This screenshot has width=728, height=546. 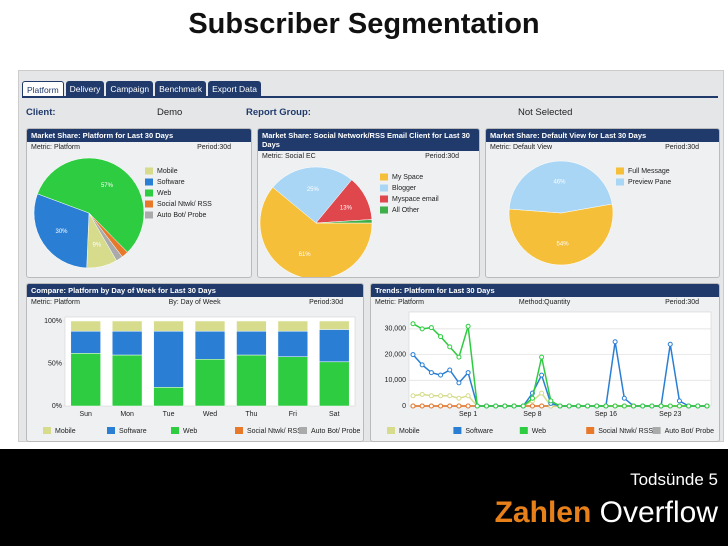 I want to click on group-value: Not Selected, so click(x=545, y=112).